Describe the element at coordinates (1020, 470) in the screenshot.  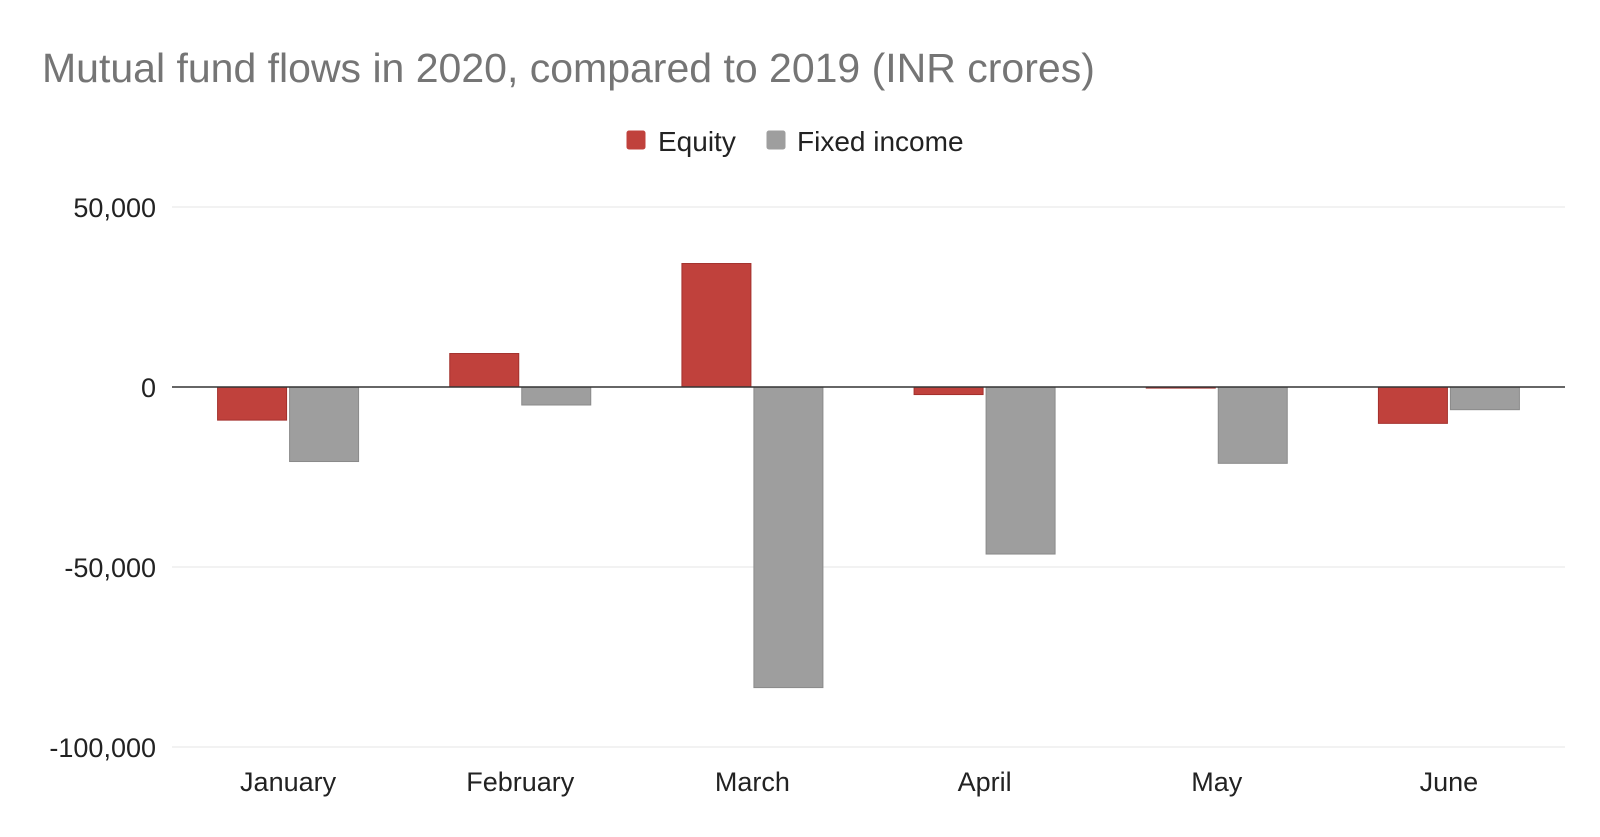
I see `bar-fixed-income-april` at that location.